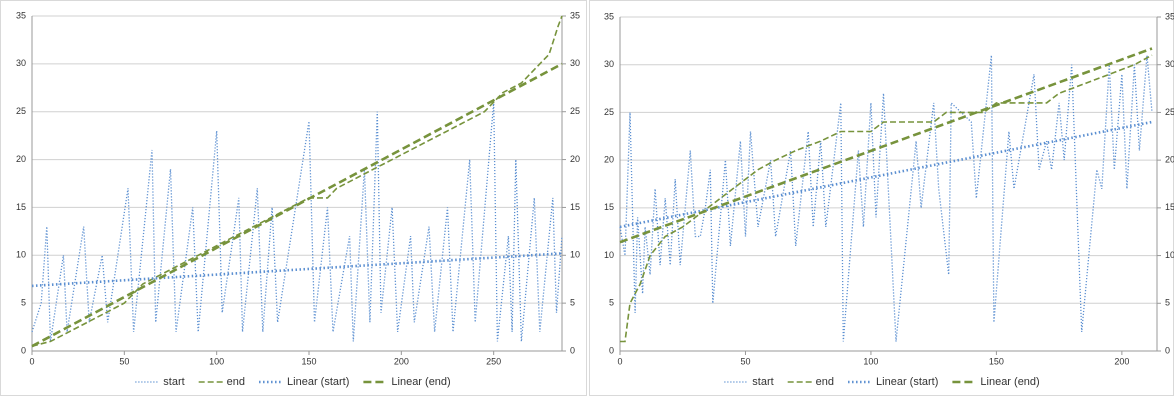  Describe the element at coordinates (493, 361) in the screenshot. I see `x-tick-label: 250` at that location.